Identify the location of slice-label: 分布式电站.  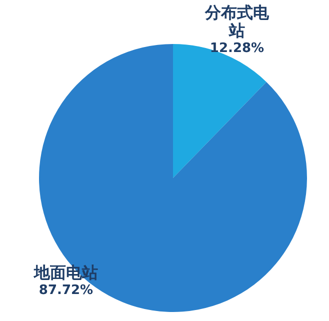
(237, 21).